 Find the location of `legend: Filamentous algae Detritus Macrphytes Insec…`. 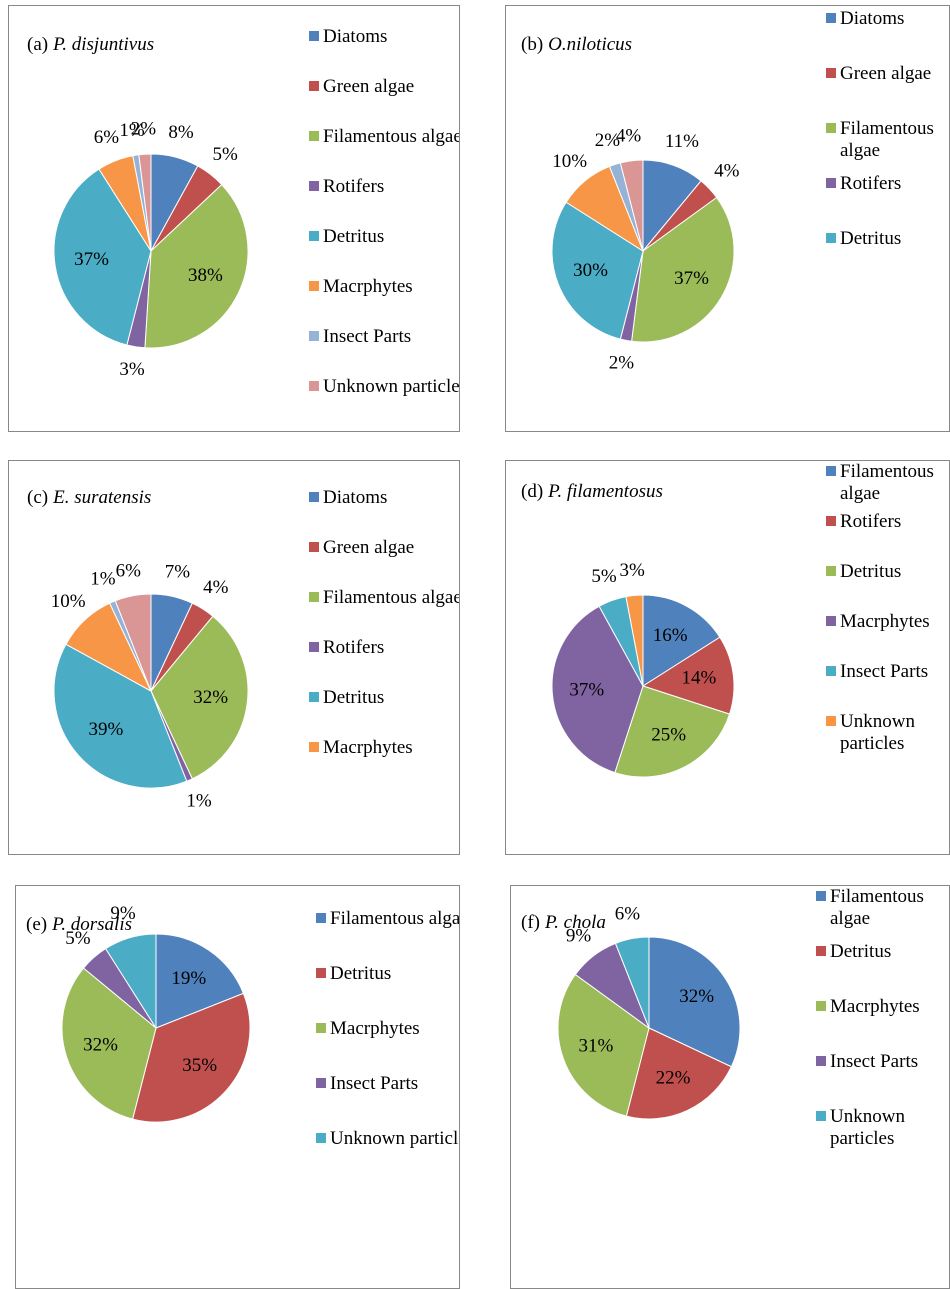

legend: Filamentous algae Detritus Macrphytes Insec… is located at coordinates (388, 1098).